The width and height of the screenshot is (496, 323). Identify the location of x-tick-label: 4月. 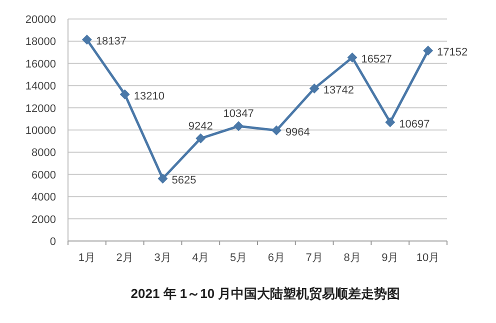
(201, 258).